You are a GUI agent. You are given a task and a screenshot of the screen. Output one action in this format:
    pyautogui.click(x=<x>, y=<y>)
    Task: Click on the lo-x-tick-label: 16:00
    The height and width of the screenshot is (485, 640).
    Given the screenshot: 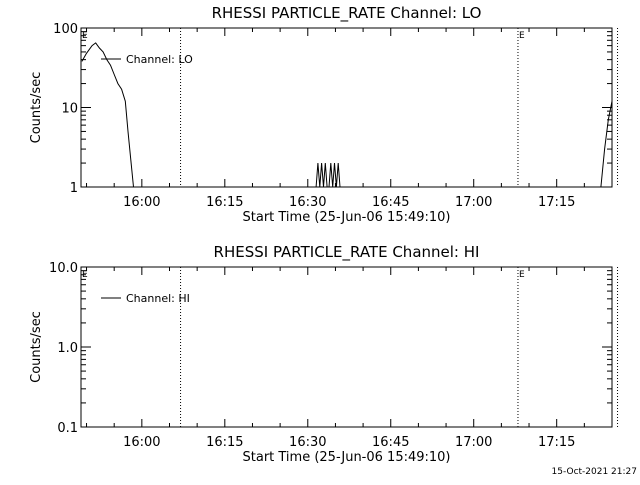 What is the action you would take?
    pyautogui.click(x=141, y=202)
    